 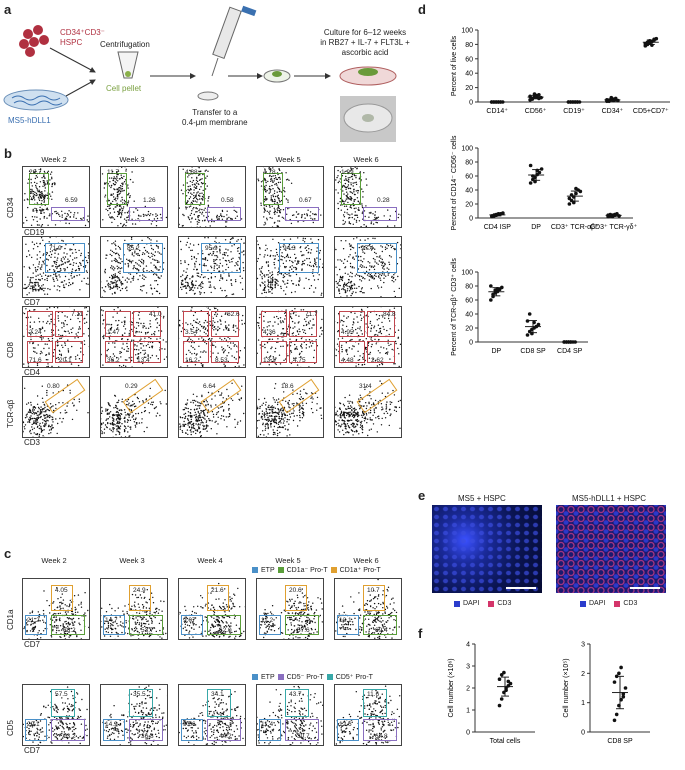 I want to click on y-axis-label: Percent of TCR-αβ⁺ CD3⁺ cells, so click(x=454, y=307).